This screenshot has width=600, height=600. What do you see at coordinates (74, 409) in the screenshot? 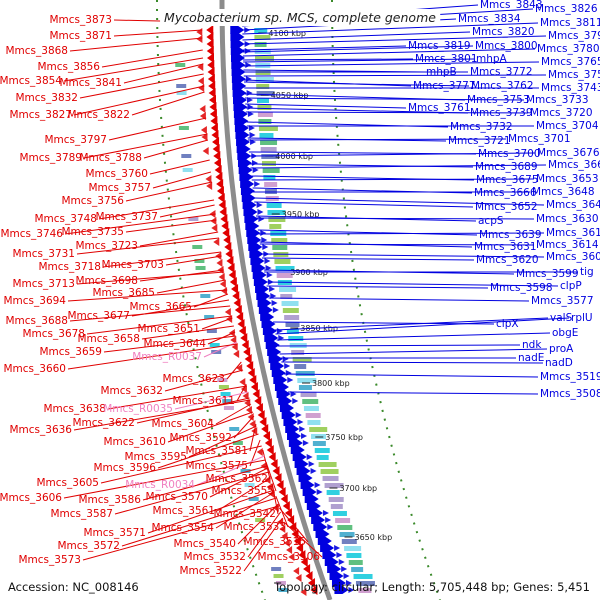
I see `gene-label: Mmcs_3638` at bounding box center [74, 409].